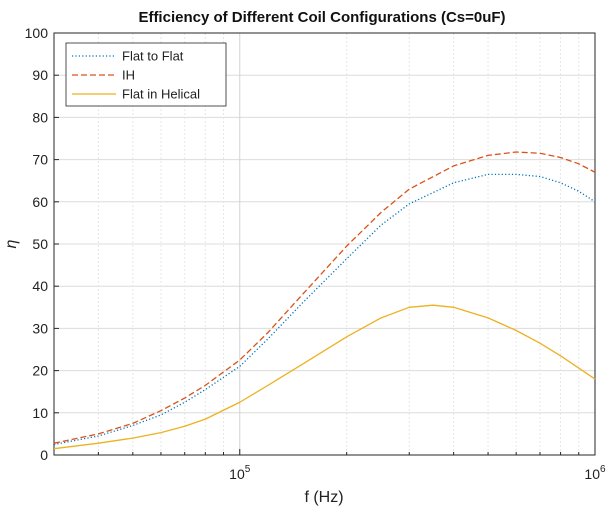  I want to click on y-tick-label: 0, so click(44, 455).